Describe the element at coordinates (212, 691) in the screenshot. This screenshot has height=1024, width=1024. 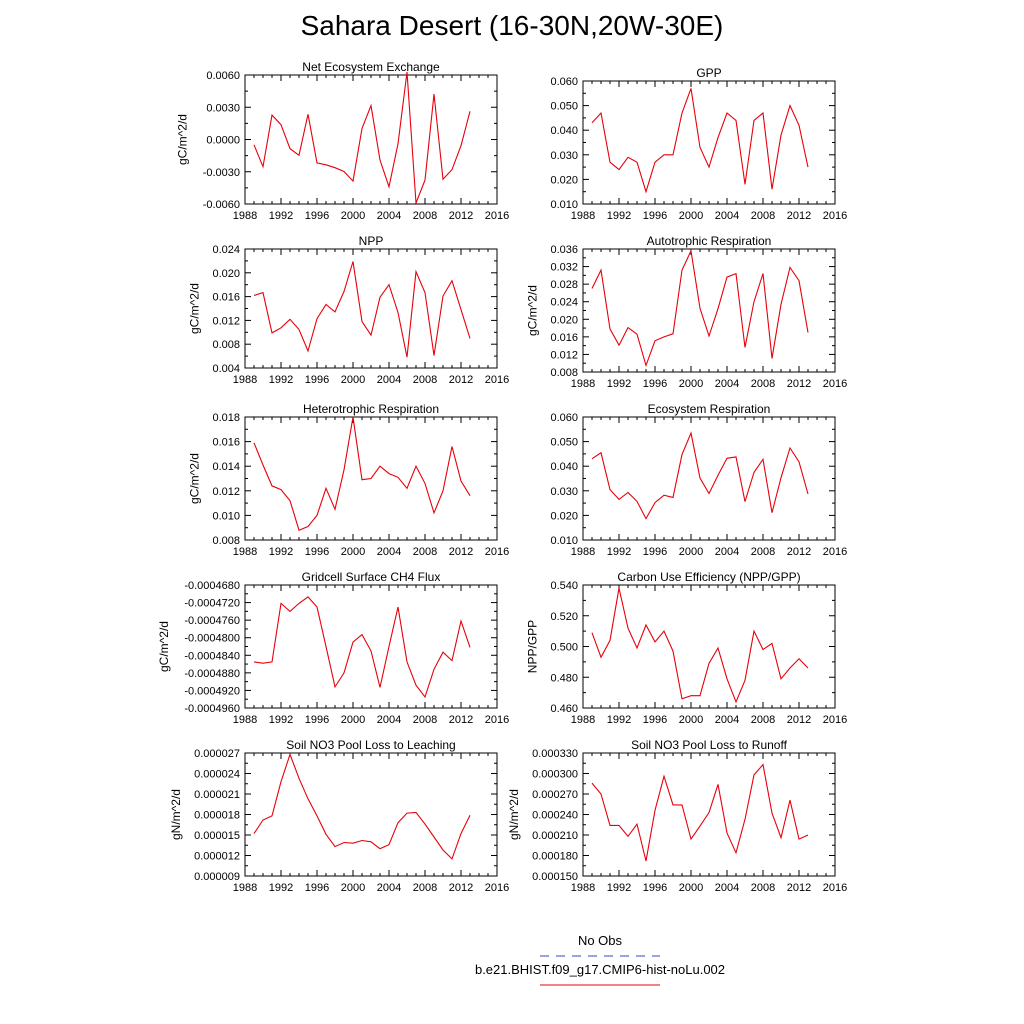
I see `y-tick-label: -0.0004920` at that location.